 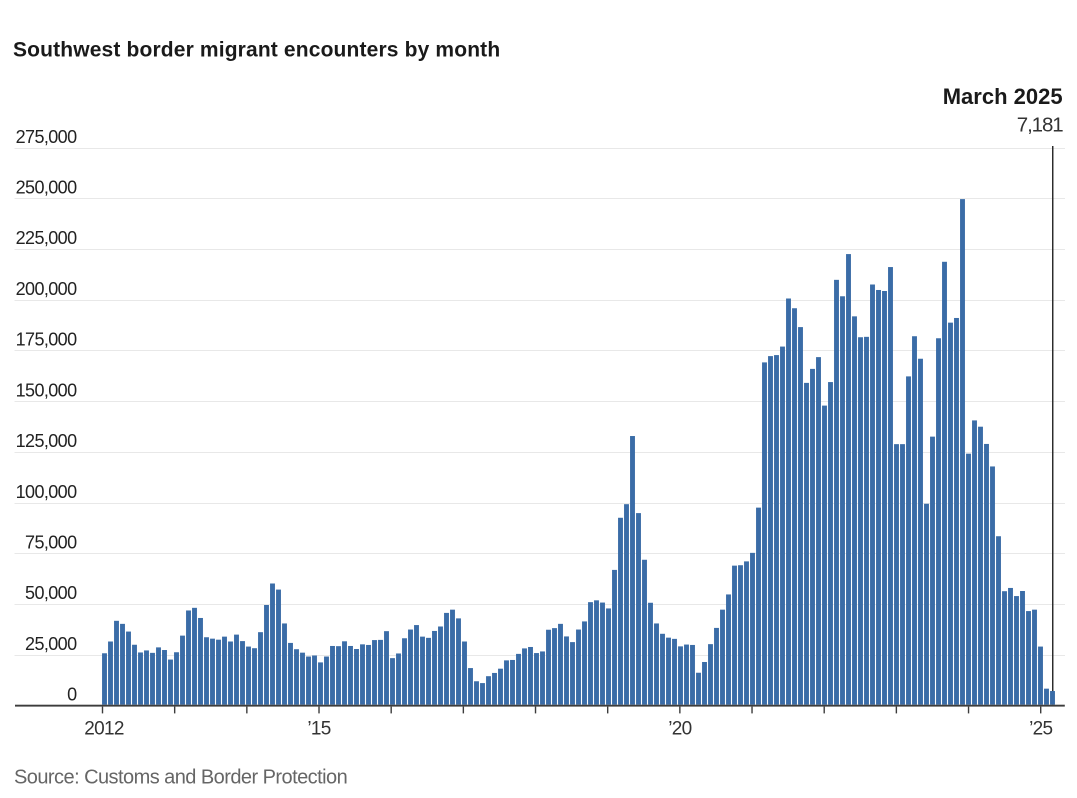 I want to click on svg-text:Source: Customs and Border Pro: Source: Customs and Border Protection, so click(x=180, y=778).